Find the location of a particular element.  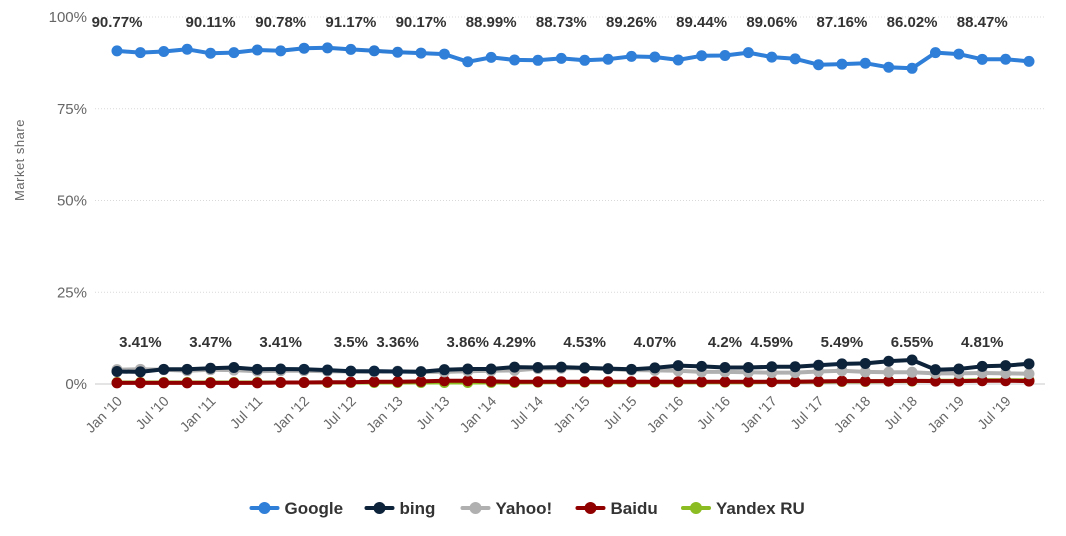

legend-item: Google is located at coordinates (296, 508).